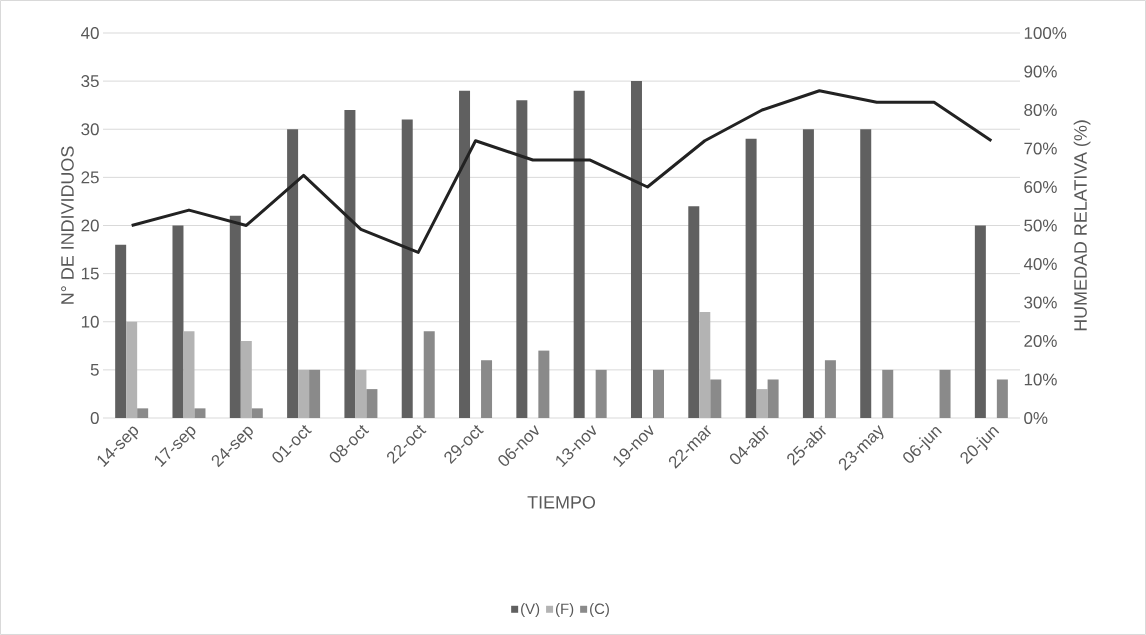 The image size is (1146, 635). Describe the element at coordinates (530, 610) in the screenshot. I see `legend-label: (V)` at that location.